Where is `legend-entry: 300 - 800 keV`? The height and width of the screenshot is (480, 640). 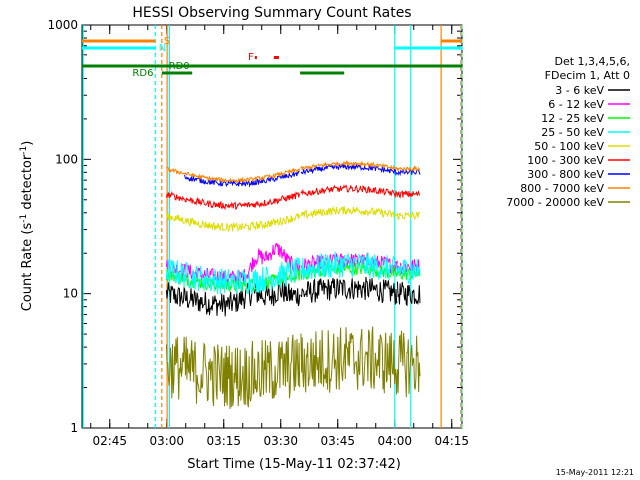 legend-entry: 300 - 800 keV is located at coordinates (565, 174).